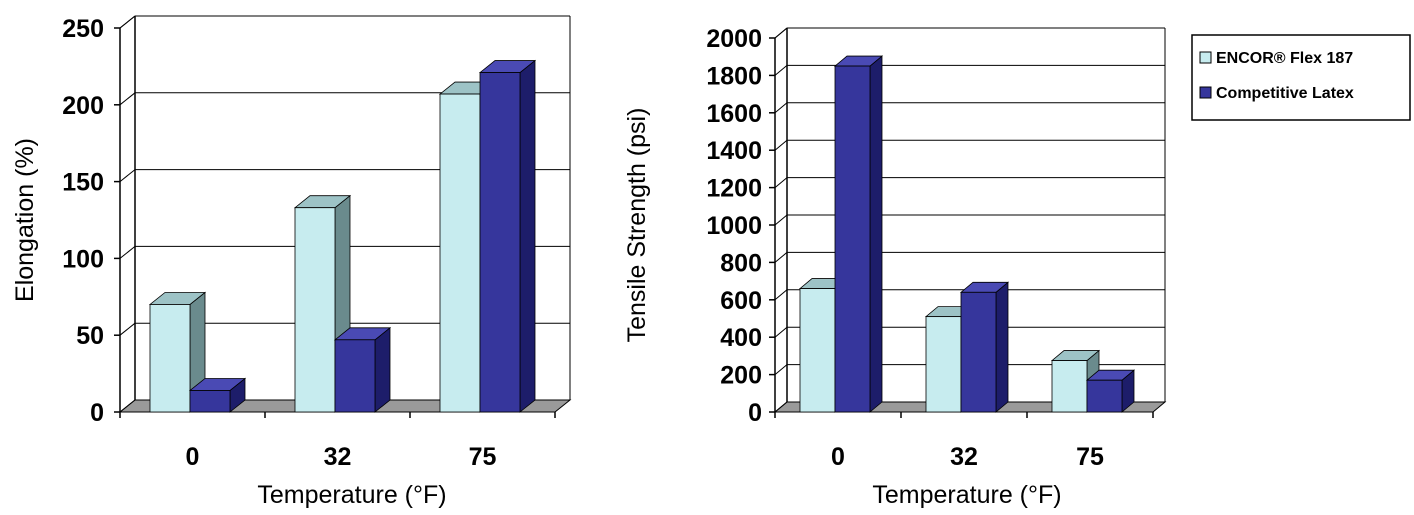 This screenshot has height=515, width=1414. What do you see at coordinates (734, 226) in the screenshot?
I see `y-tick-label: 1000` at bounding box center [734, 226].